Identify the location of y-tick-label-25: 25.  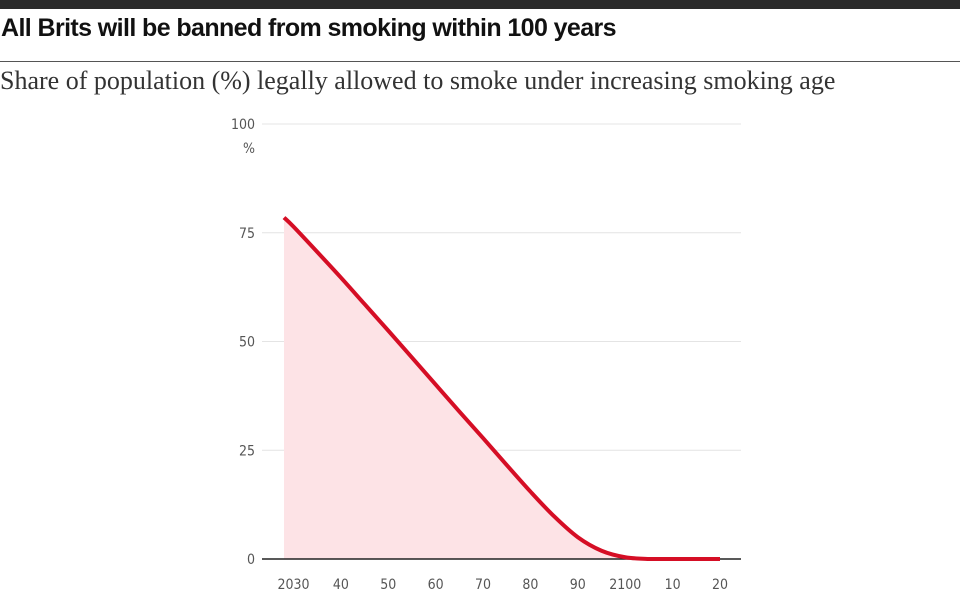
(247, 451).